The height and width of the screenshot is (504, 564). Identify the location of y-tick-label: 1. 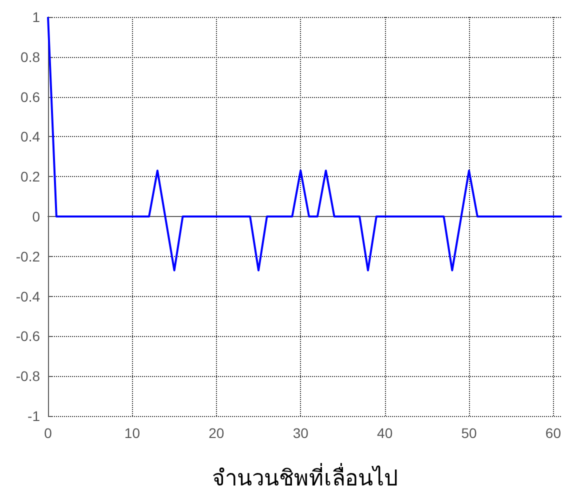
(36, 17).